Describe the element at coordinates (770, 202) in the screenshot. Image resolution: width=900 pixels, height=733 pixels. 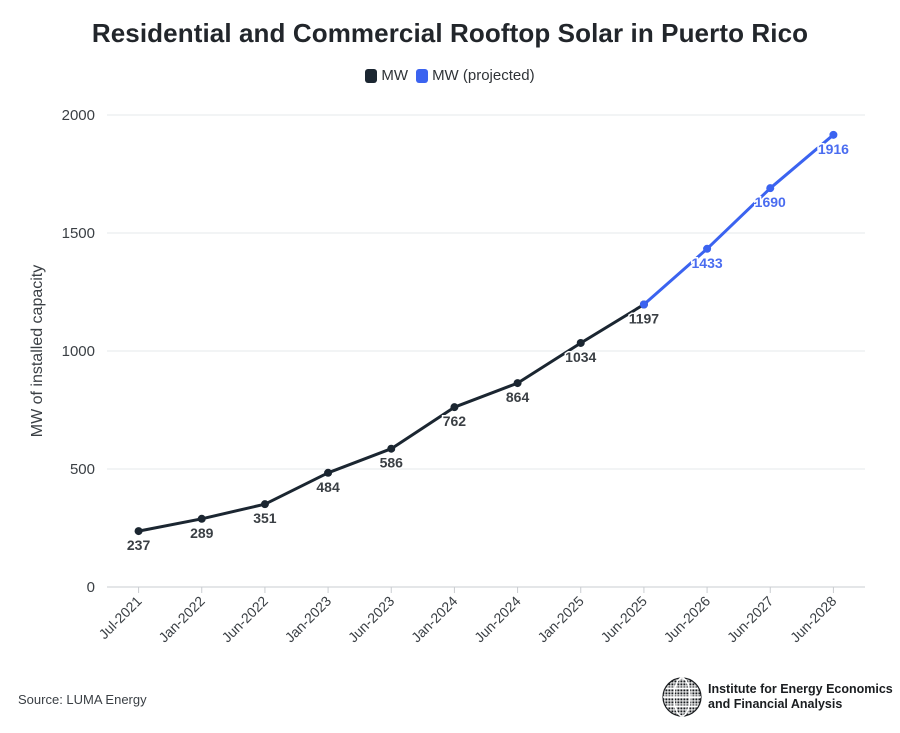
I see `data-label-projected-Jun-2027: 1690` at that location.